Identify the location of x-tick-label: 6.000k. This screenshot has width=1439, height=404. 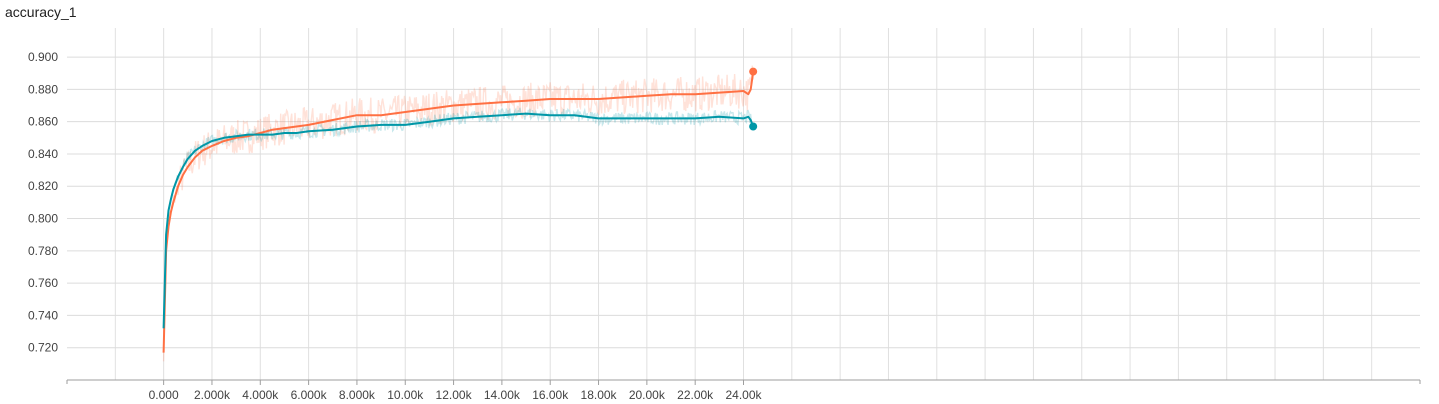
(309, 395).